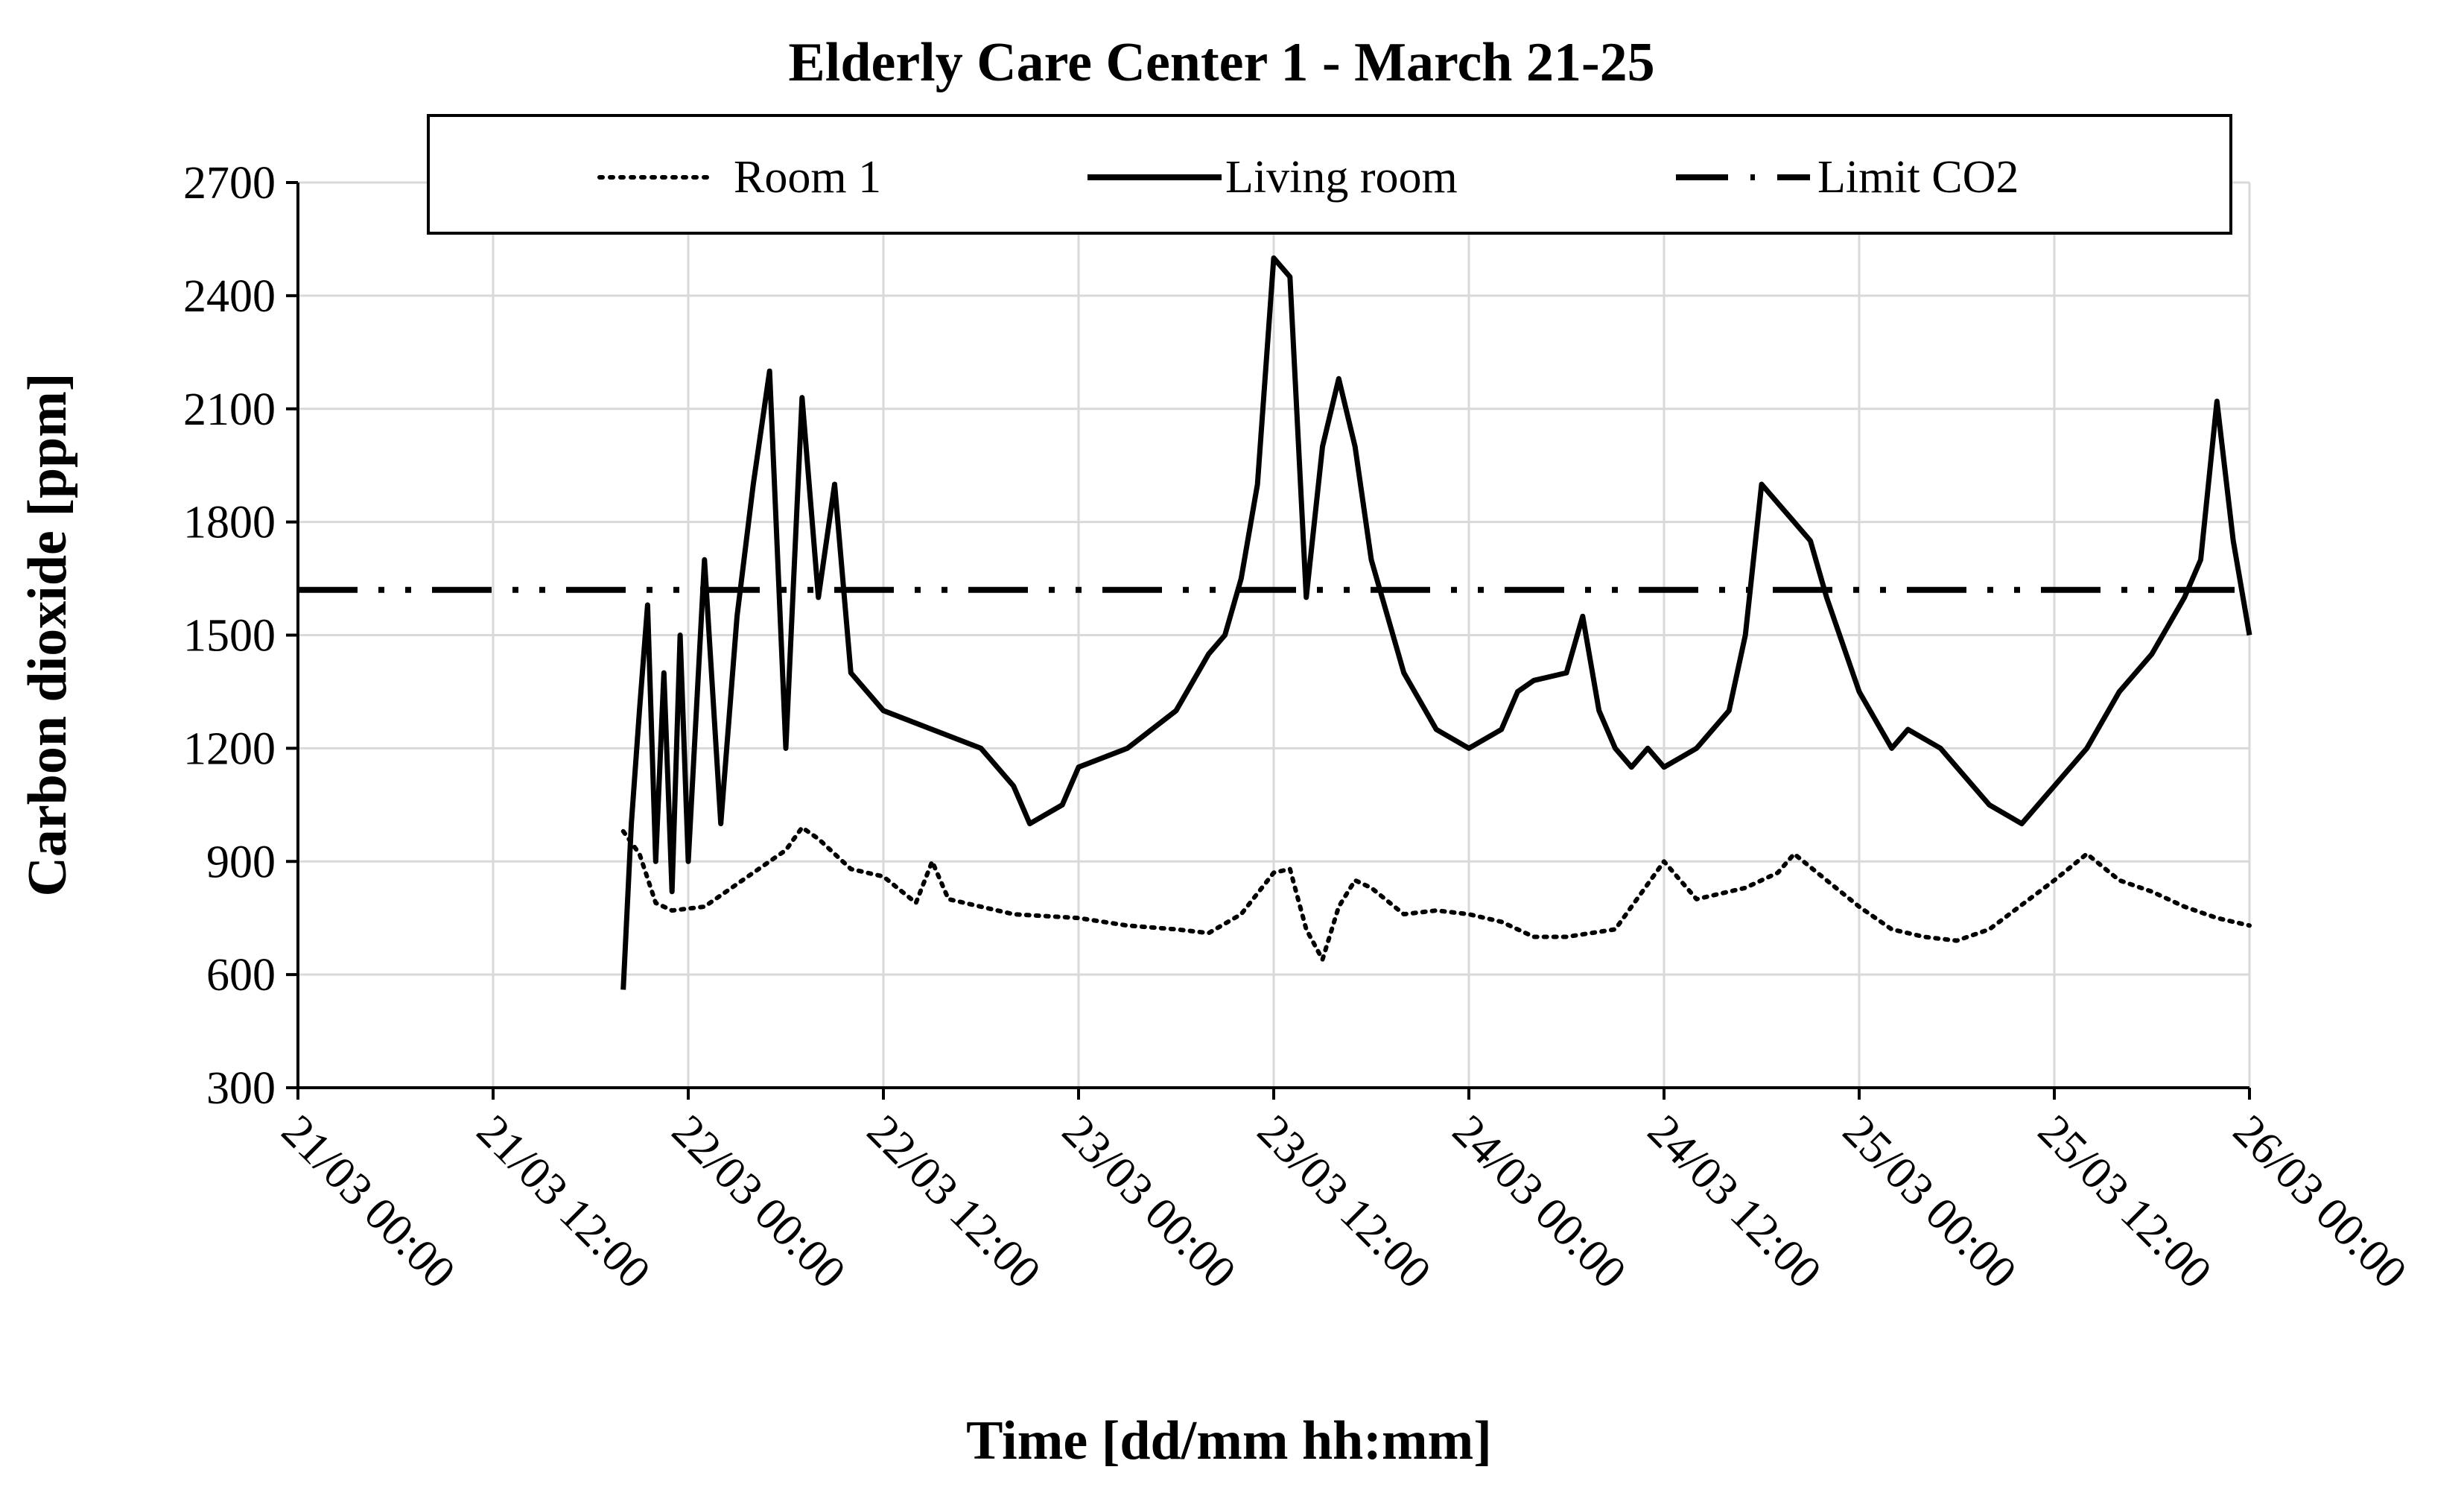 The height and width of the screenshot is (1496, 2464). I want to click on legend-label-living-room: Living room, so click(1341, 177).